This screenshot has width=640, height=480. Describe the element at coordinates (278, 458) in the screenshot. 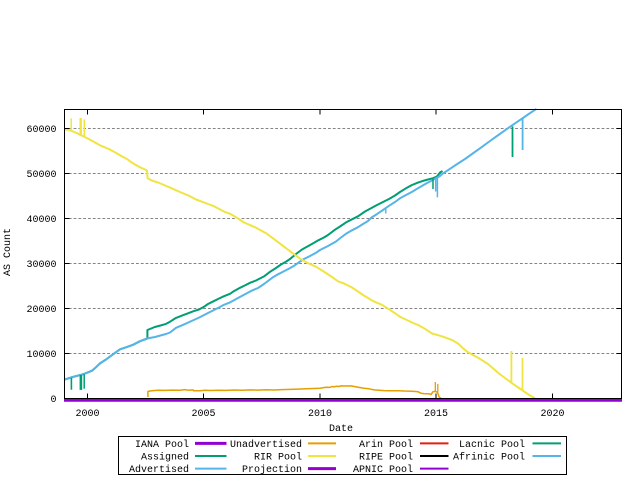

I see `svg-text: RIR Pool` at that location.